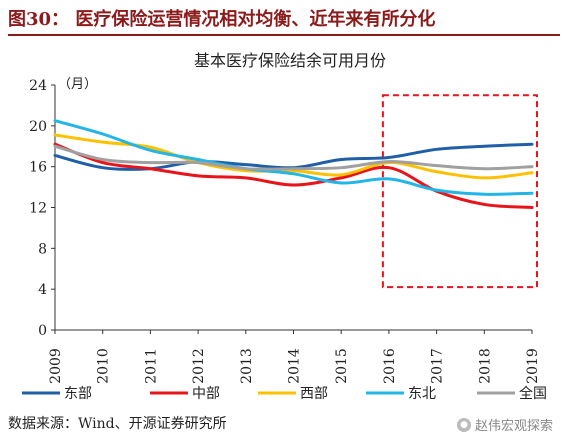  What do you see at coordinates (514, 426) in the screenshot?
I see `watermark-text: 赵伟宏观探索` at bounding box center [514, 426].